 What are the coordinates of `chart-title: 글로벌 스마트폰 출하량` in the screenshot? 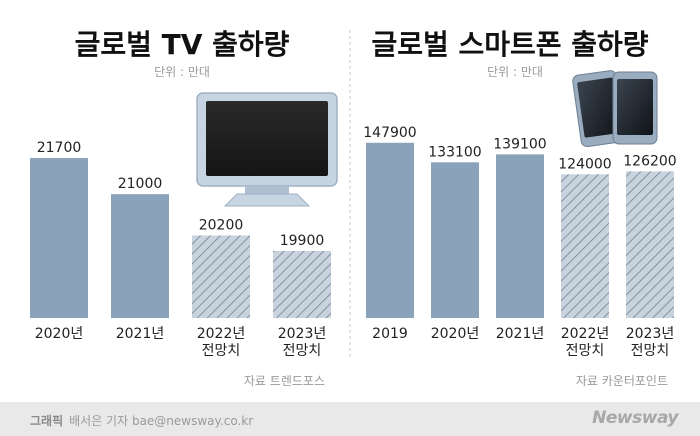 It's located at (509, 44).